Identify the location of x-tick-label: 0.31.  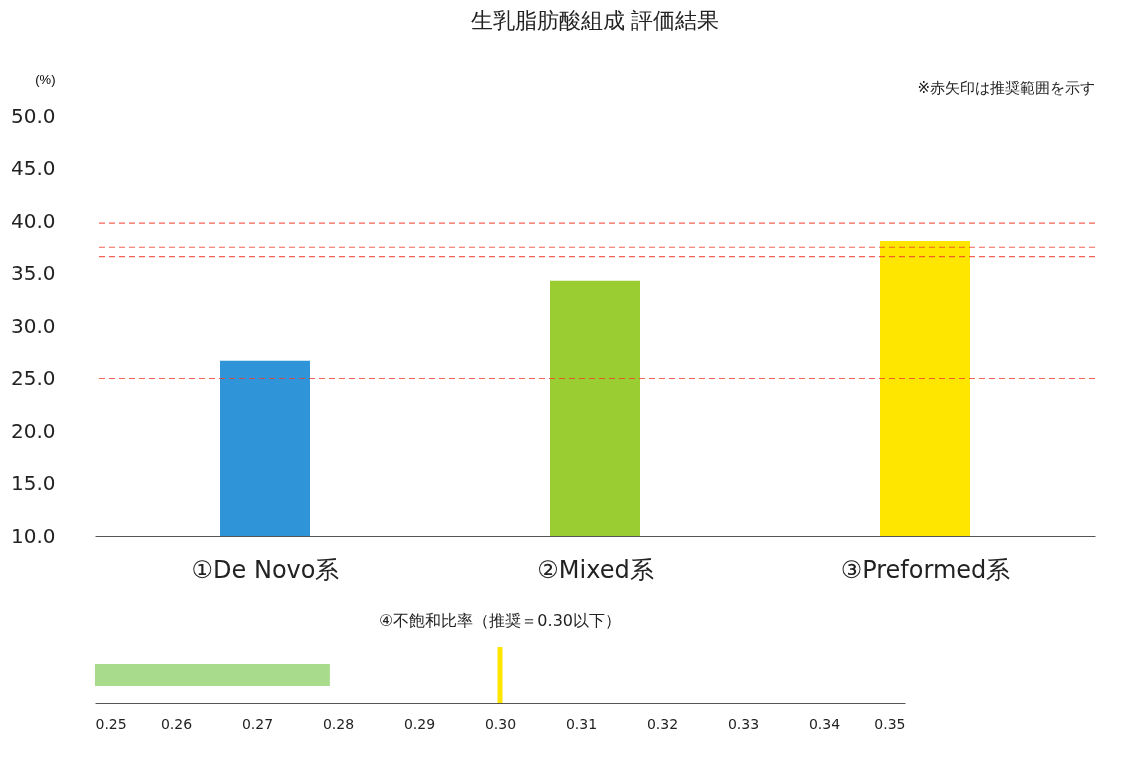
(581, 723).